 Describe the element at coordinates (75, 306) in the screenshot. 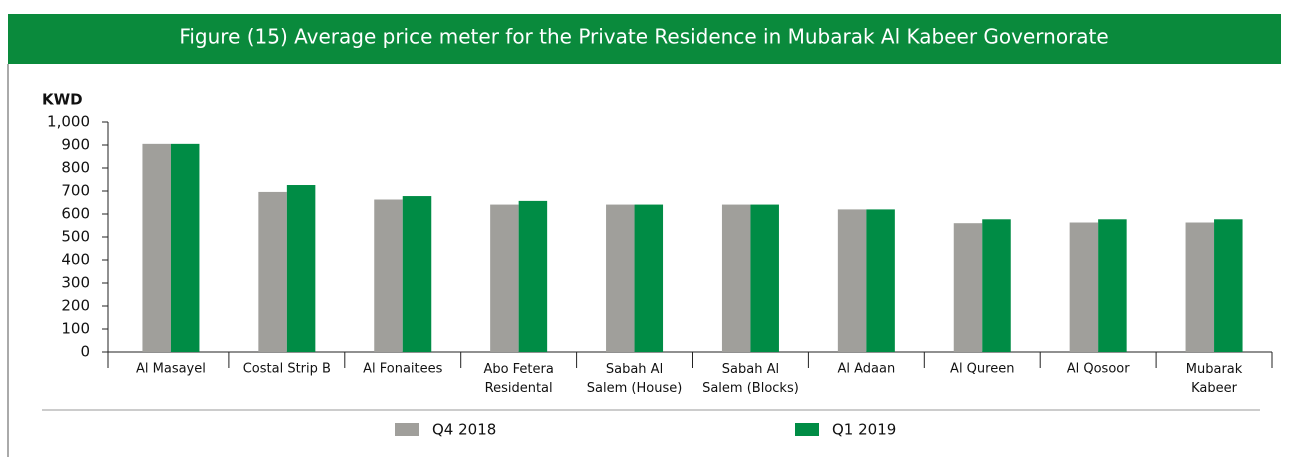

I see `y-tick-label: 200` at that location.